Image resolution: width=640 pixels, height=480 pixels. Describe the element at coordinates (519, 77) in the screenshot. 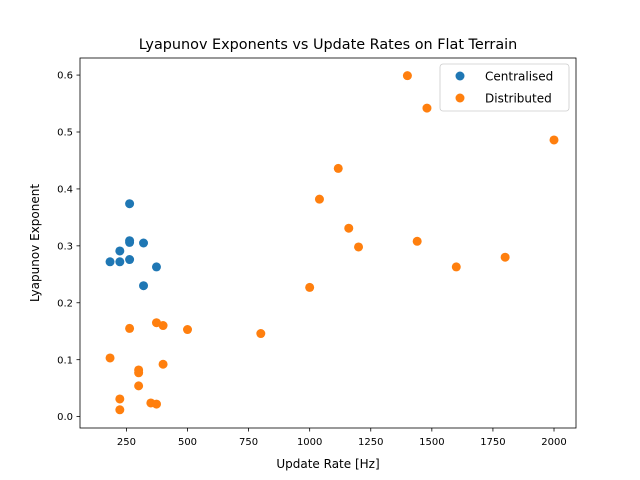

I see `legend-label-centralised: Centralised` at that location.